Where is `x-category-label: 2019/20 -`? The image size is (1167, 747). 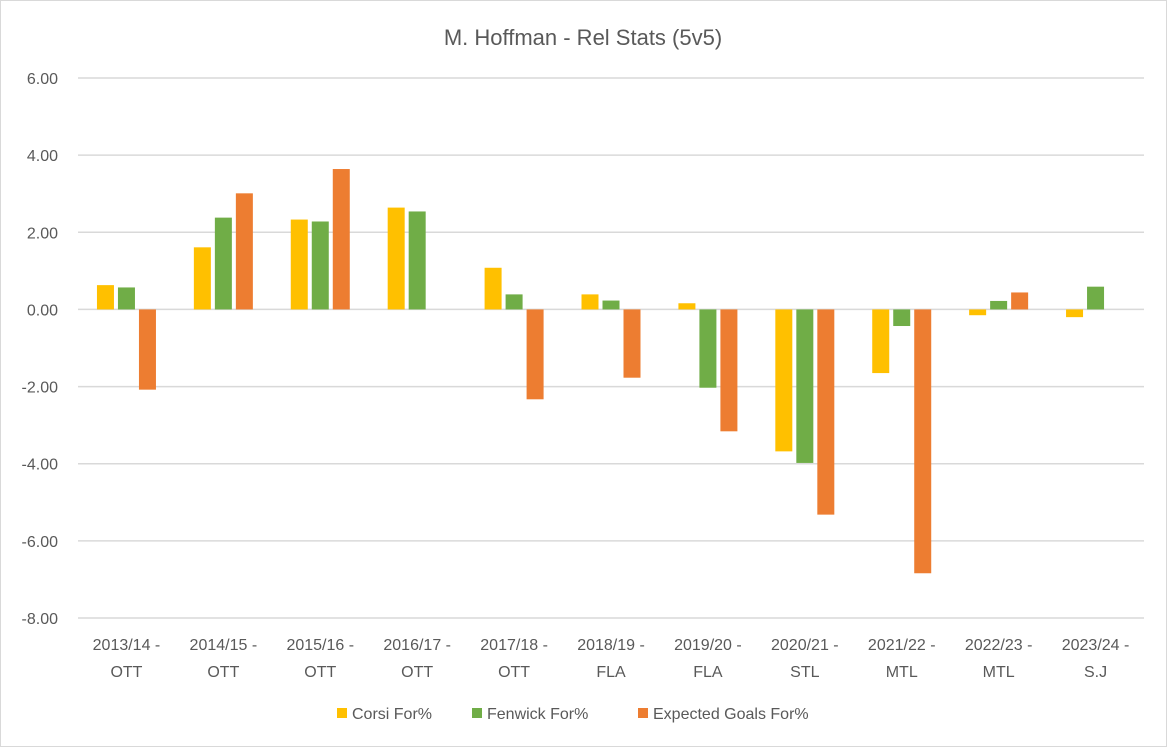 x-category-label: 2019/20 - is located at coordinates (708, 645).